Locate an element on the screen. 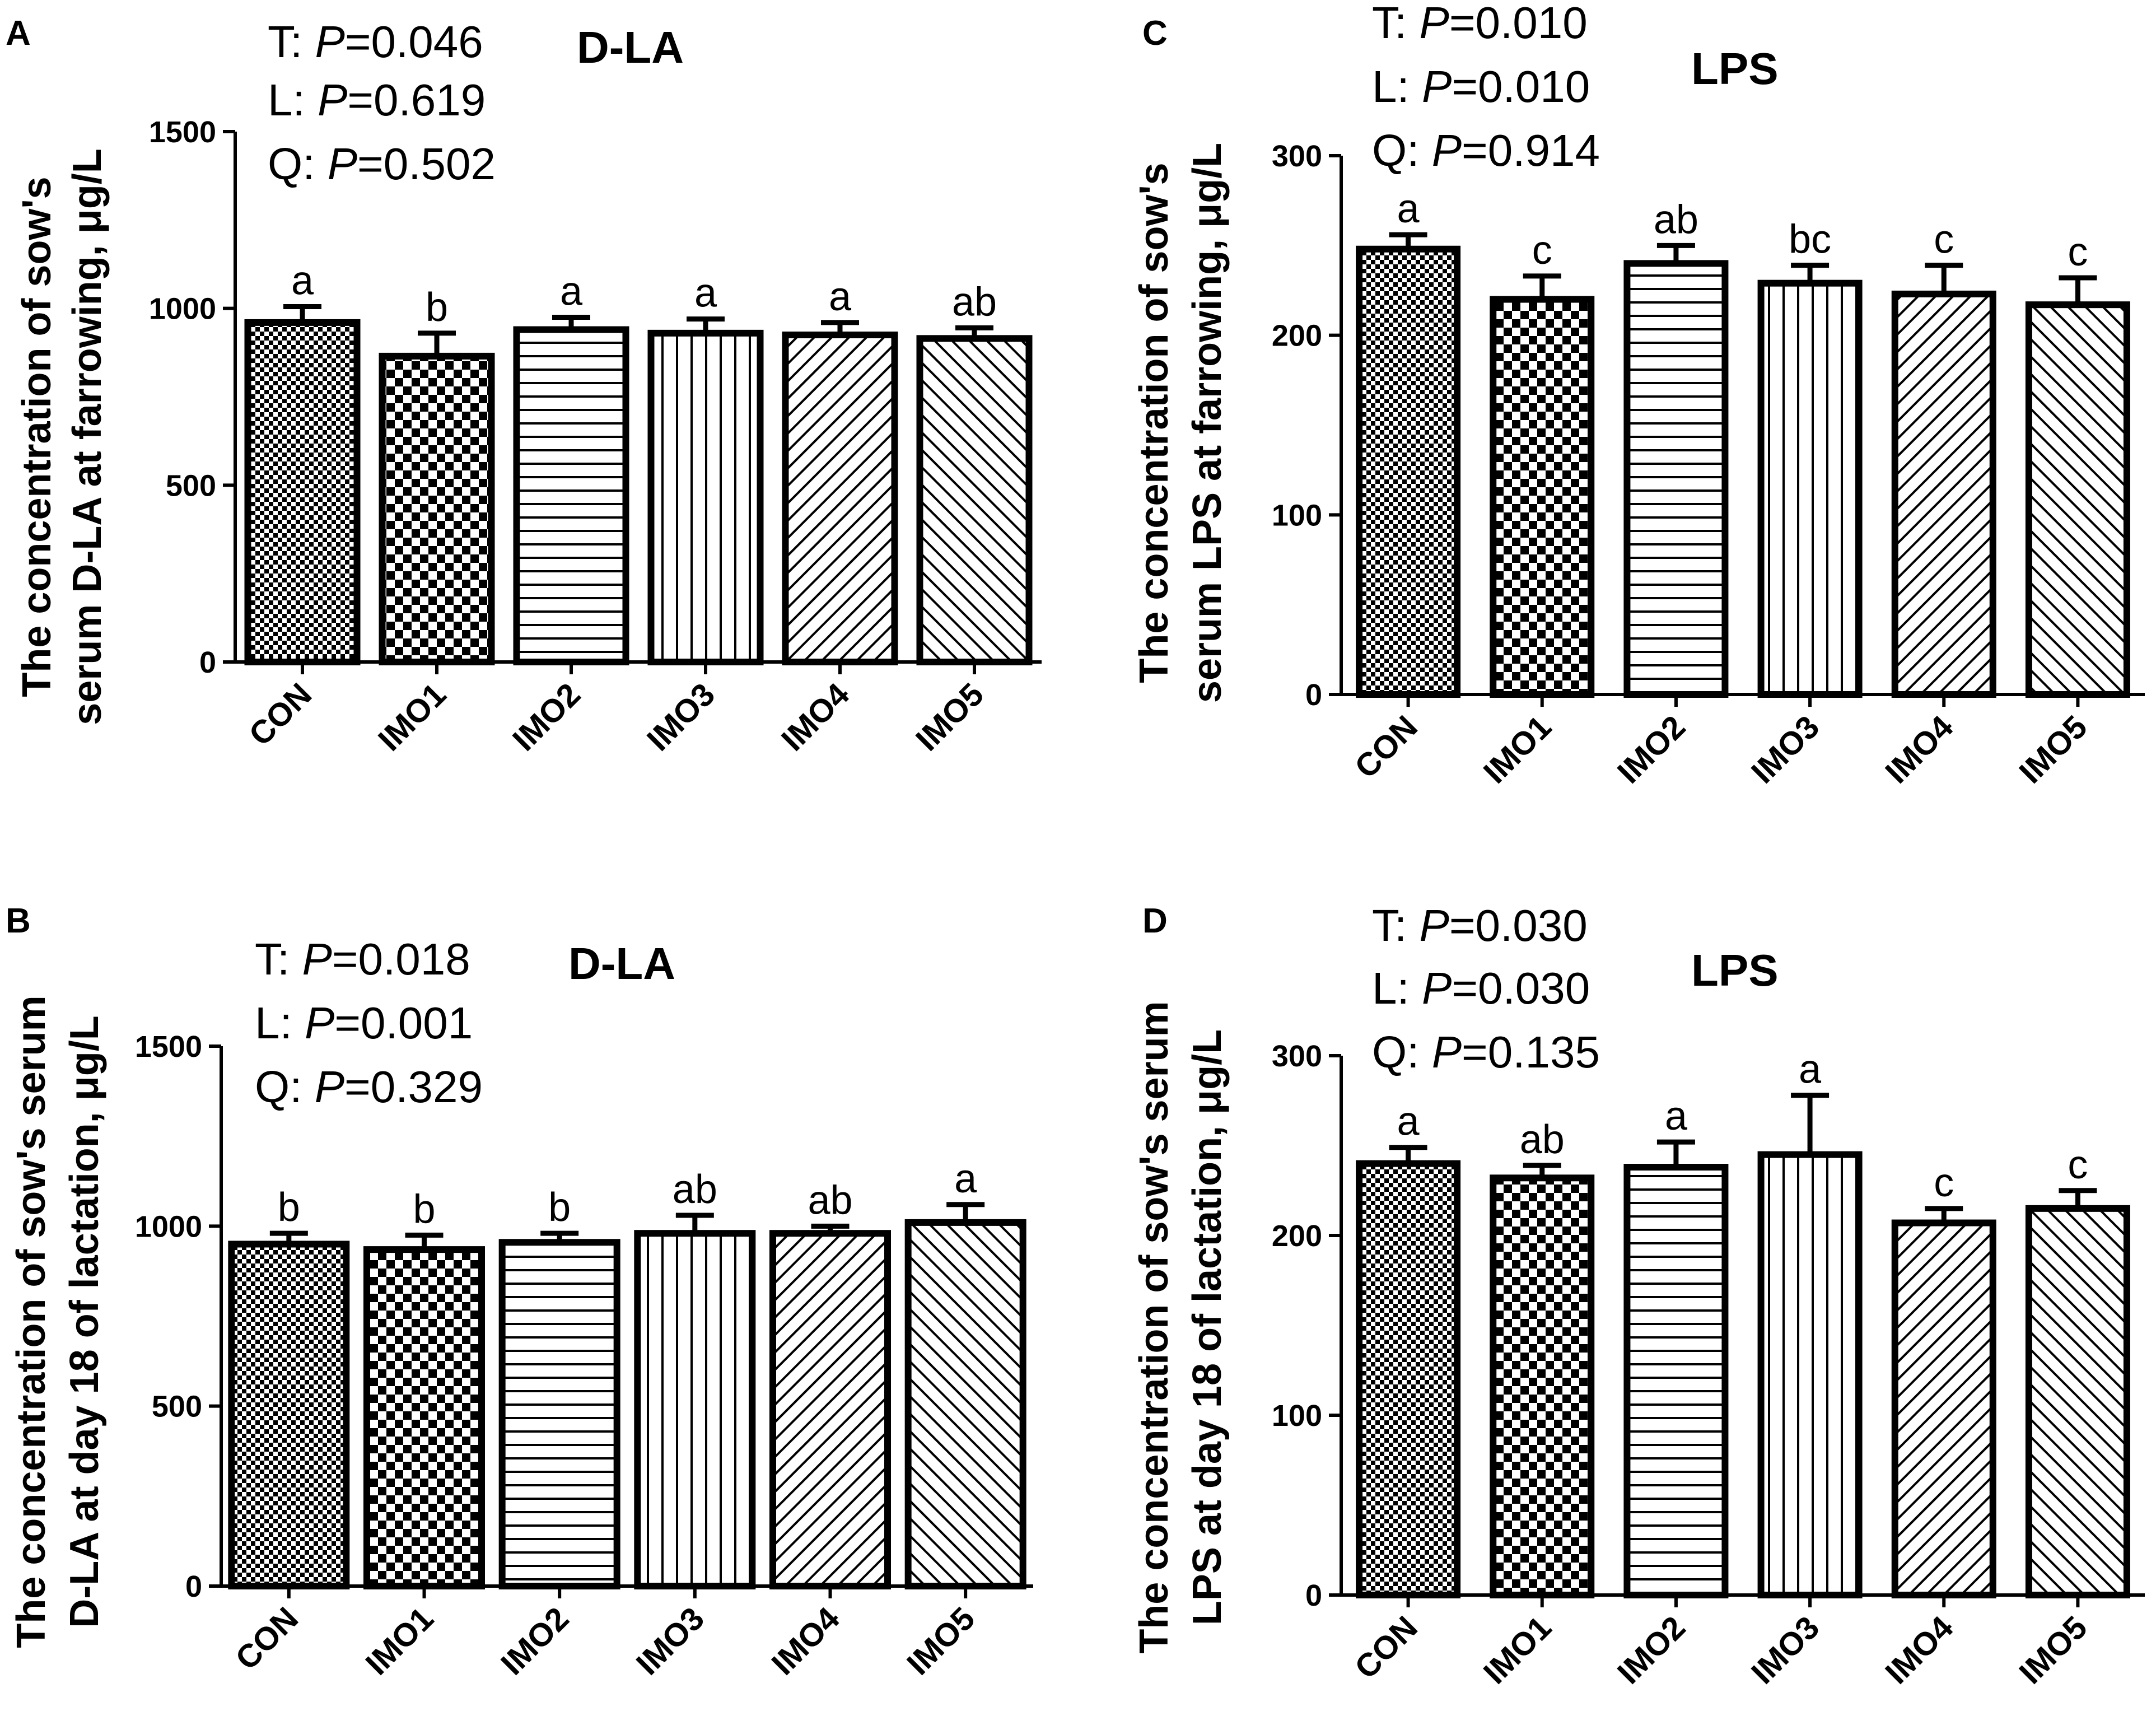  panel-letter: A is located at coordinates (18, 33).